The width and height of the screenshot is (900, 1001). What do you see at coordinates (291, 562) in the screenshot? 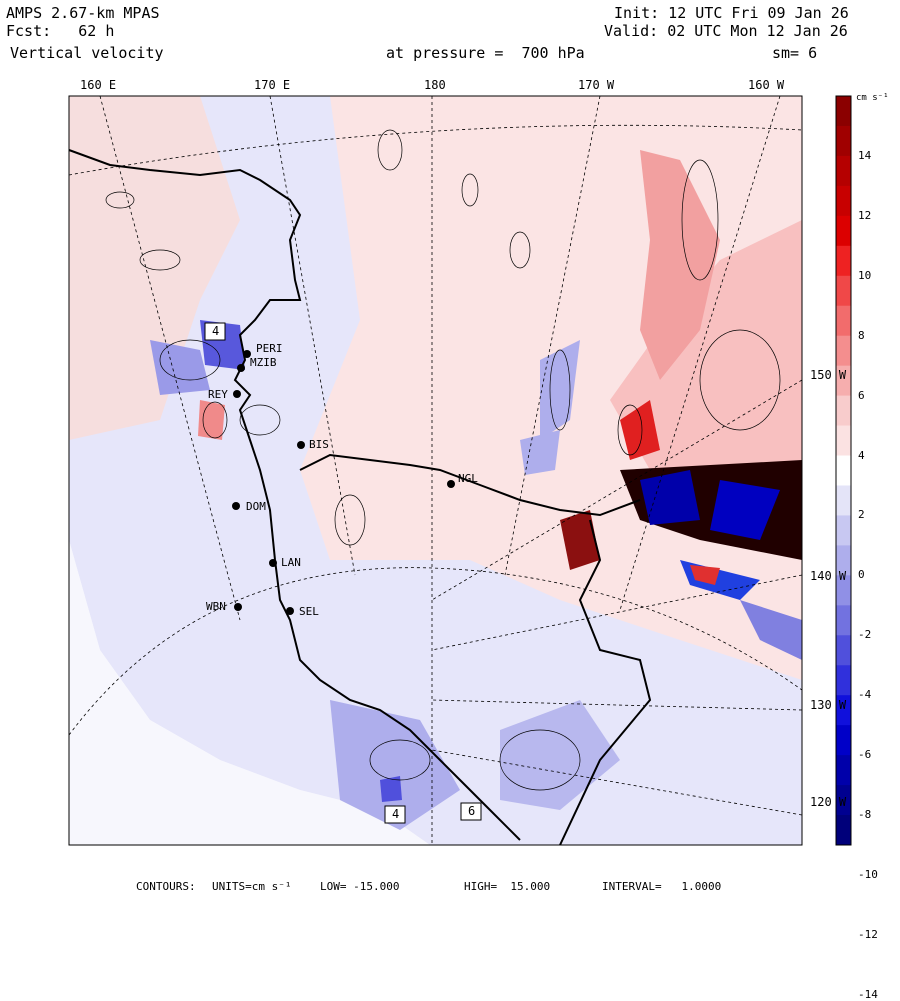
I see `station-label-lan: LAN` at bounding box center [291, 562].